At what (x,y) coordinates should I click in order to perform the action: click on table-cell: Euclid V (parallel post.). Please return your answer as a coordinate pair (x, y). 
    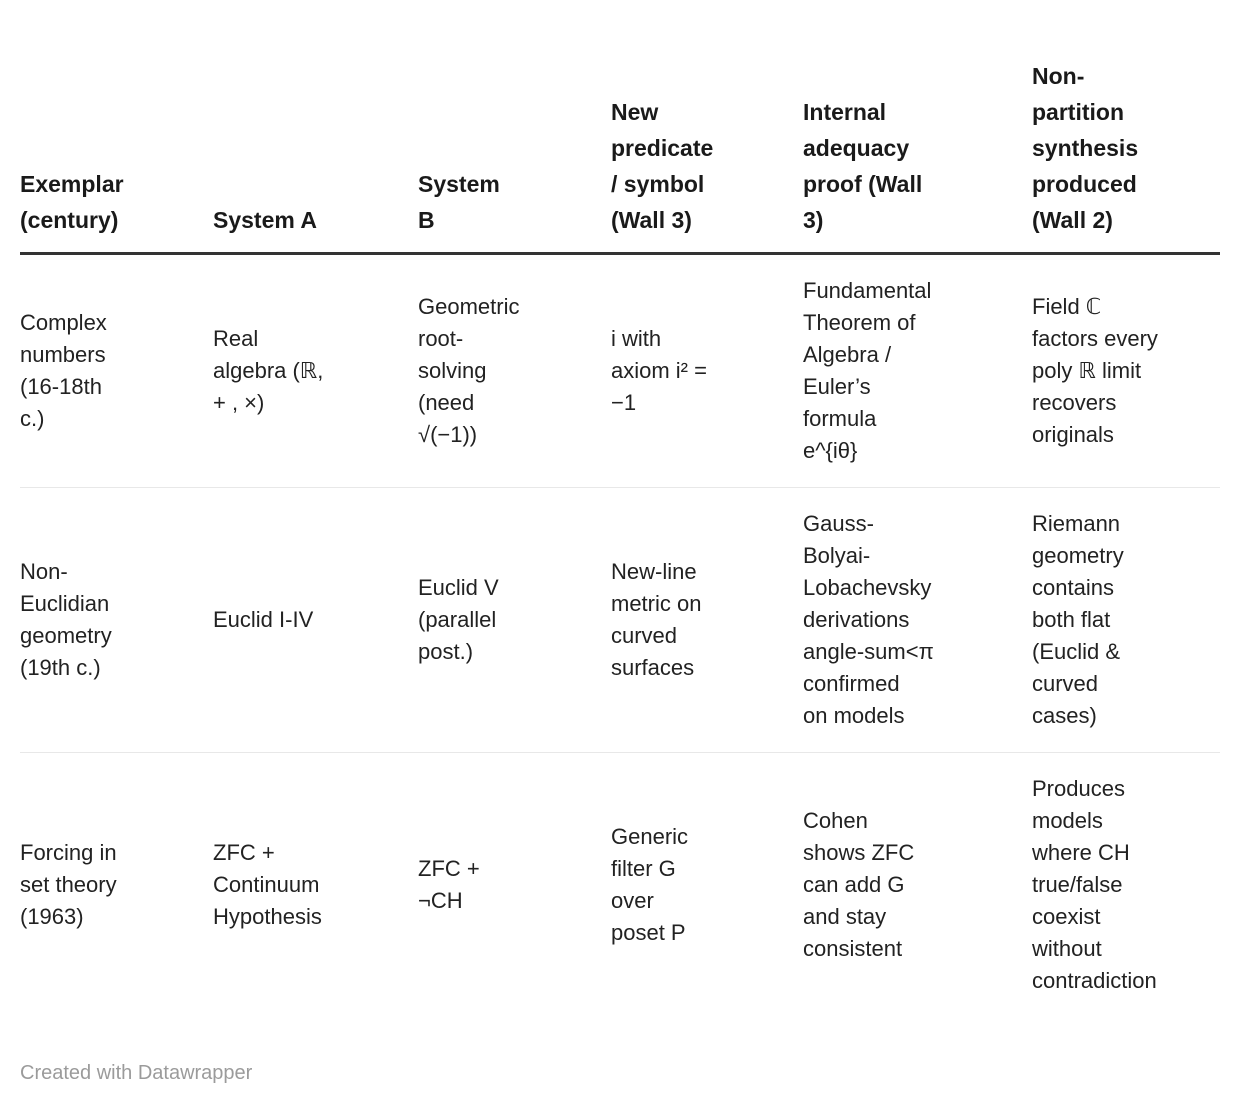
    Looking at the image, I should click on (458, 619).